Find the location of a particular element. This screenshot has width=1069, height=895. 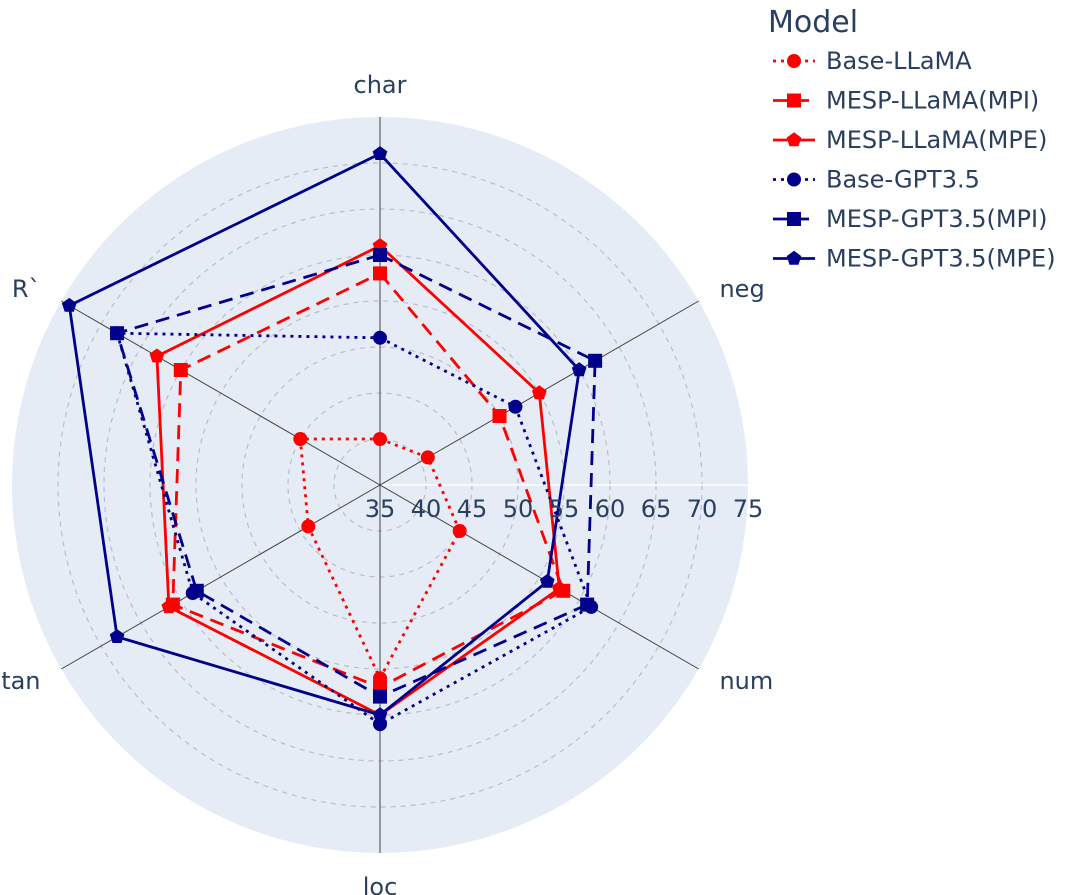

axis-label-0: char is located at coordinates (380, 85).